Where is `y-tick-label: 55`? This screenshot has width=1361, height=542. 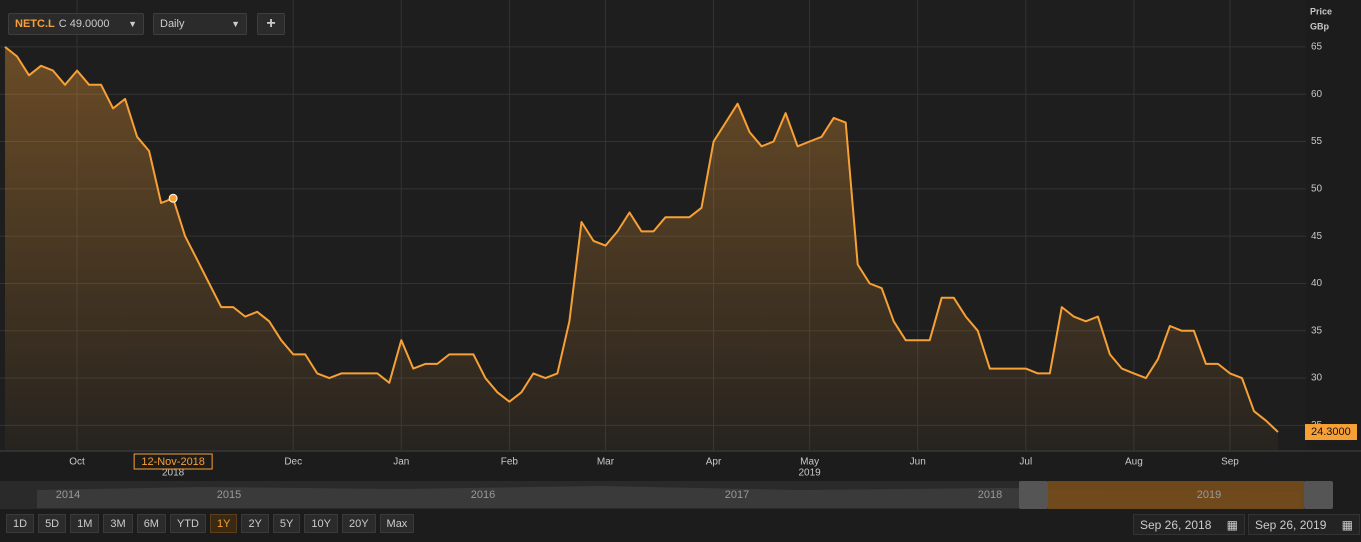 y-tick-label: 55 is located at coordinates (1317, 141).